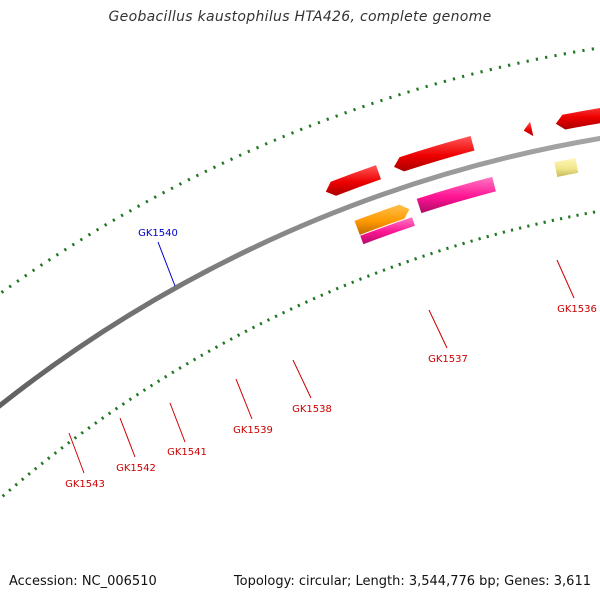 Image resolution: width=600 pixels, height=600 pixels. Describe the element at coordinates (566, 167) in the screenshot. I see `gene-arrow-gk1541` at that location.